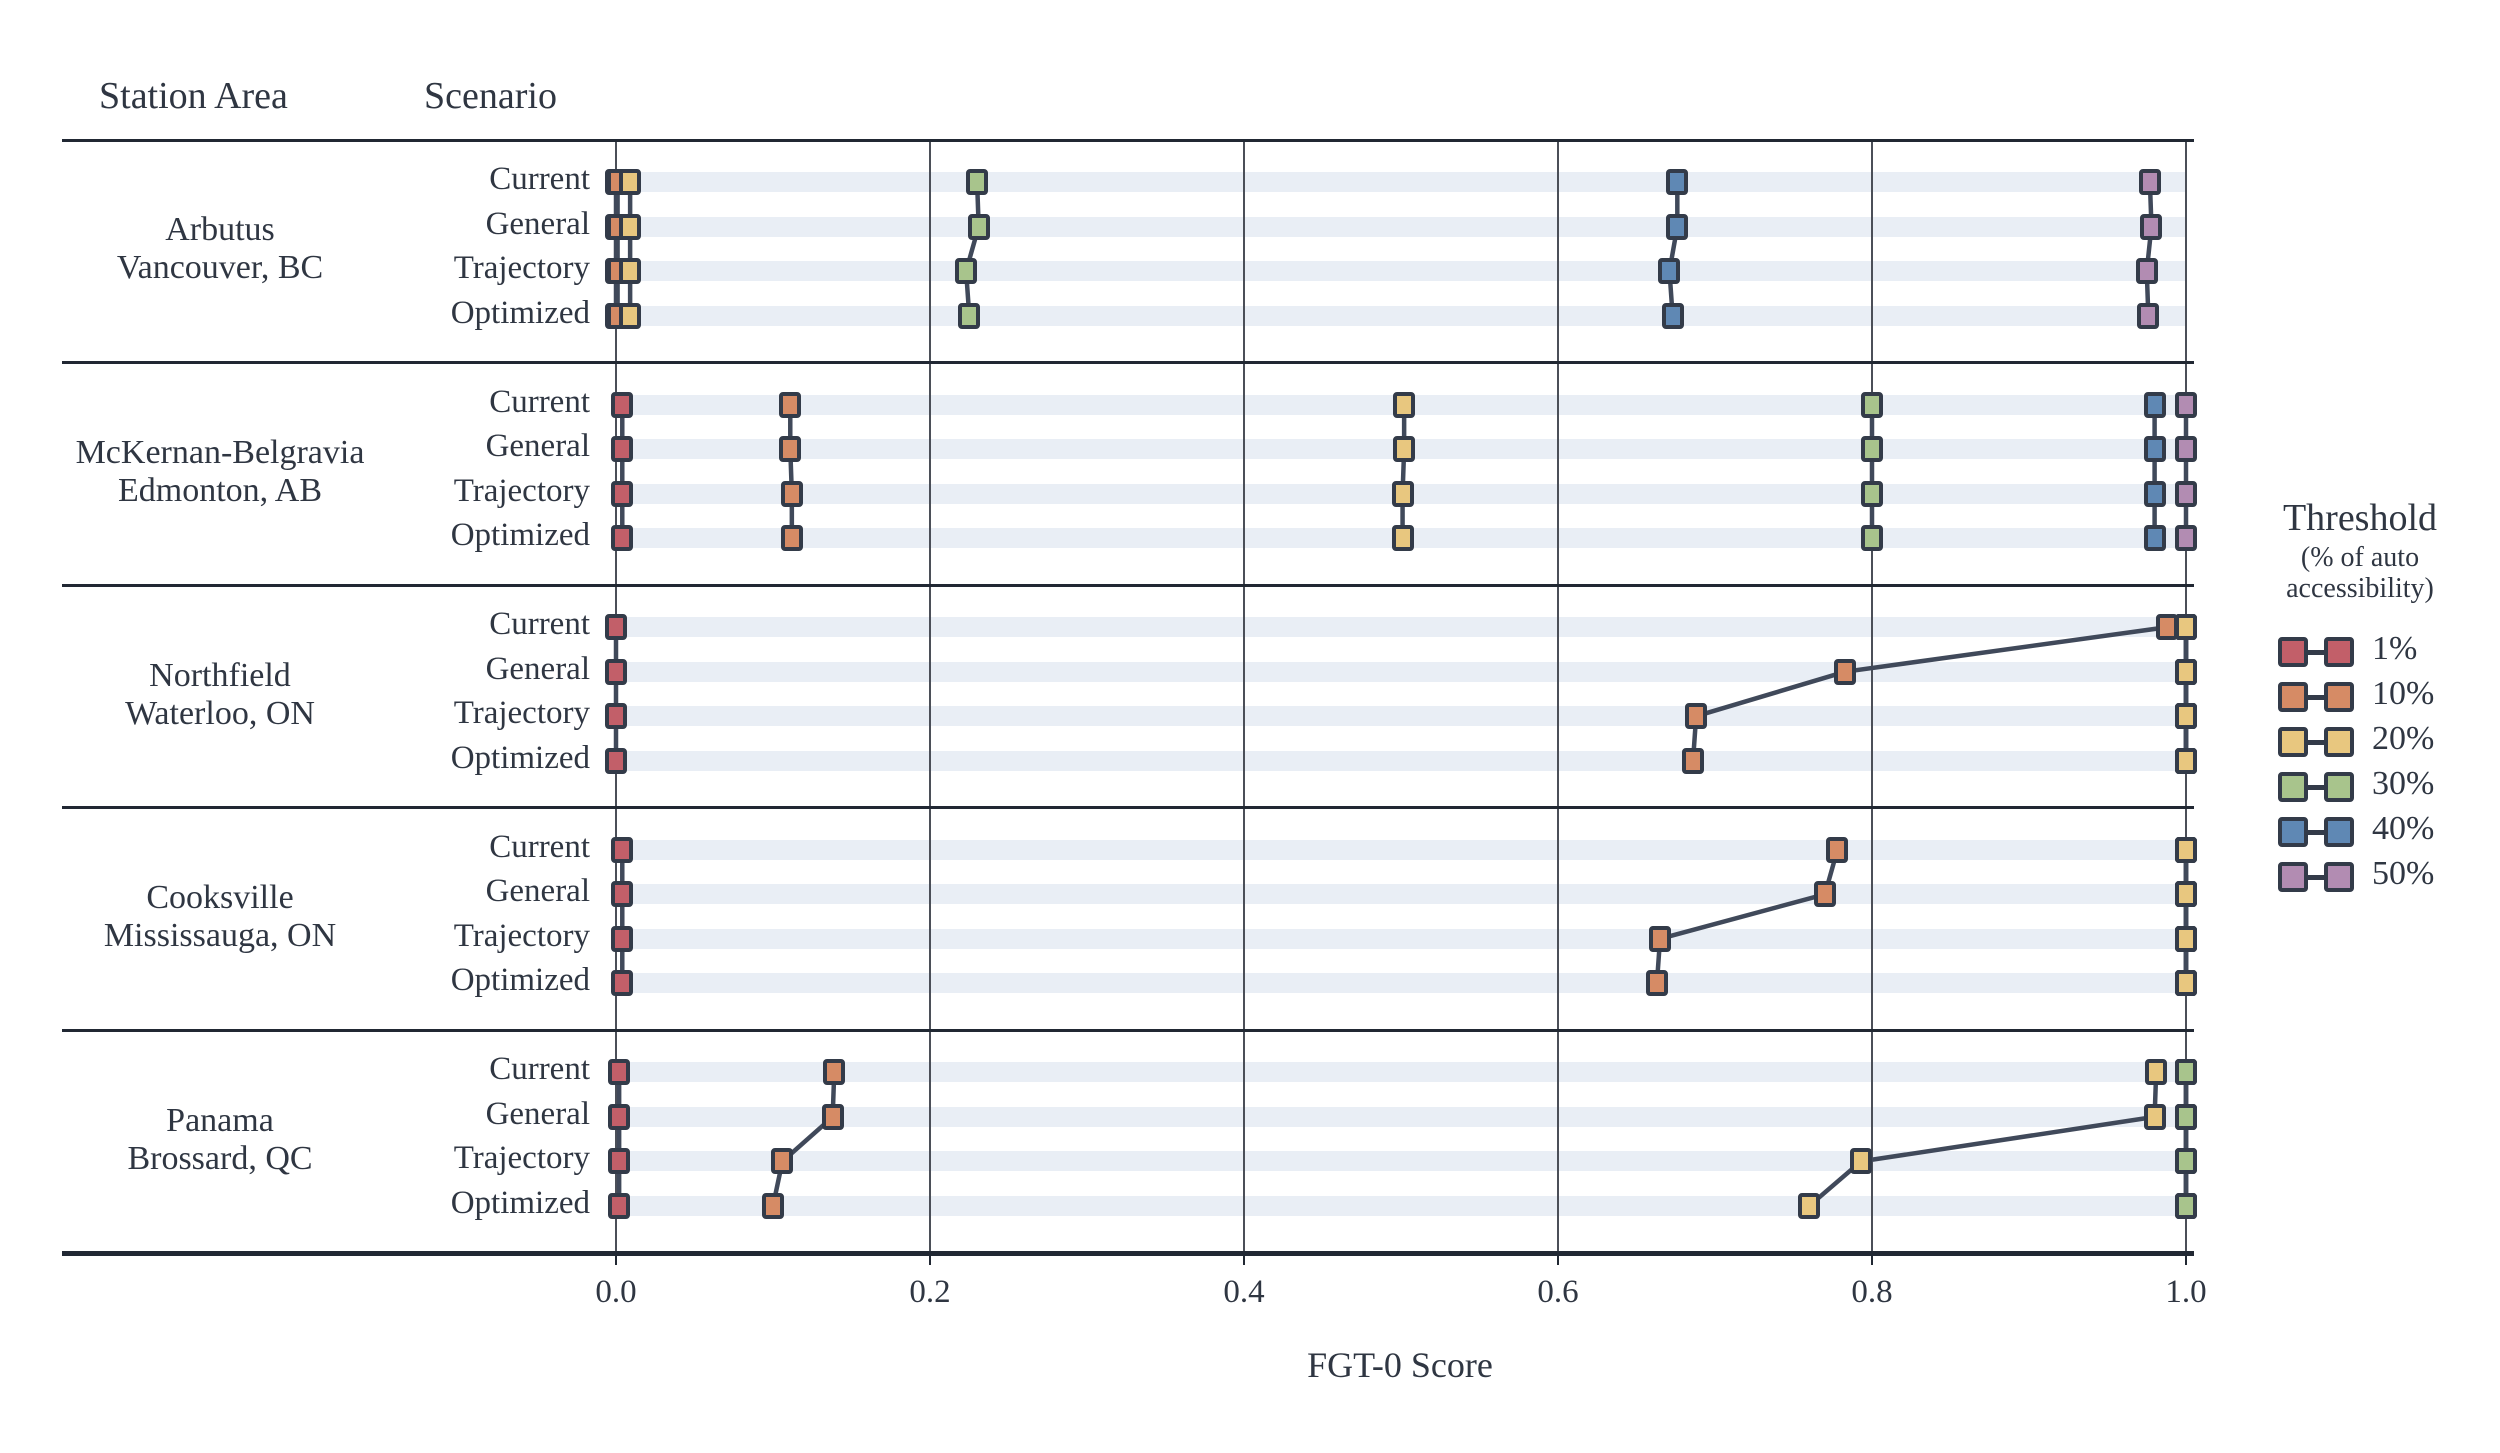 This screenshot has width=2500, height=1453. What do you see at coordinates (2186, 627) in the screenshot?
I see `marker-Northfield-Current-20%` at bounding box center [2186, 627].